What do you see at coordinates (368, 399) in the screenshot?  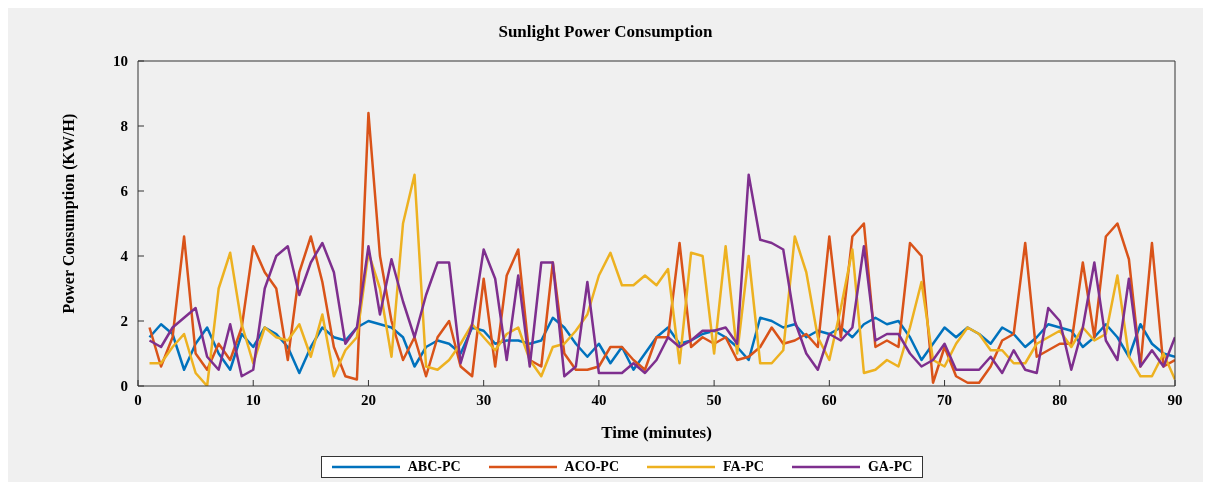 I see `x-tick-label: 20` at bounding box center [368, 399].